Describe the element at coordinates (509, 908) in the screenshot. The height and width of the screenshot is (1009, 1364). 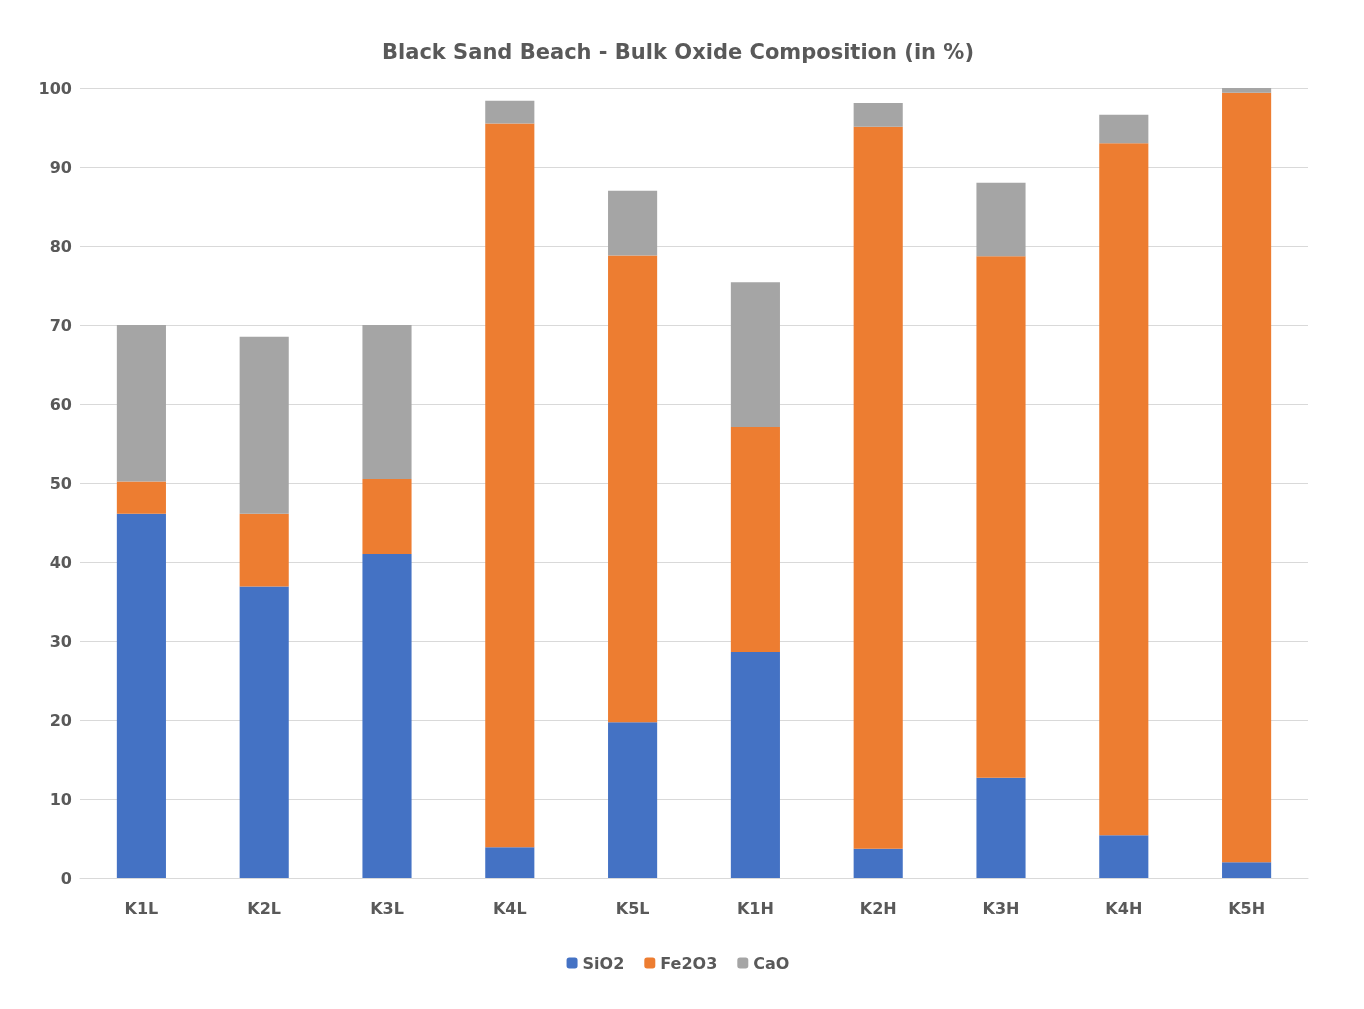
I see `x-tick-label: K4L` at that location.